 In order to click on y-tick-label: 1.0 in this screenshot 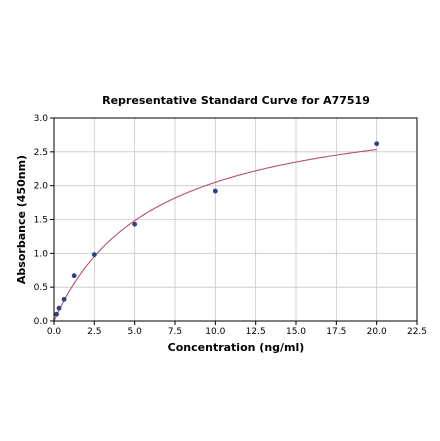, I will do `click(41, 254)`.